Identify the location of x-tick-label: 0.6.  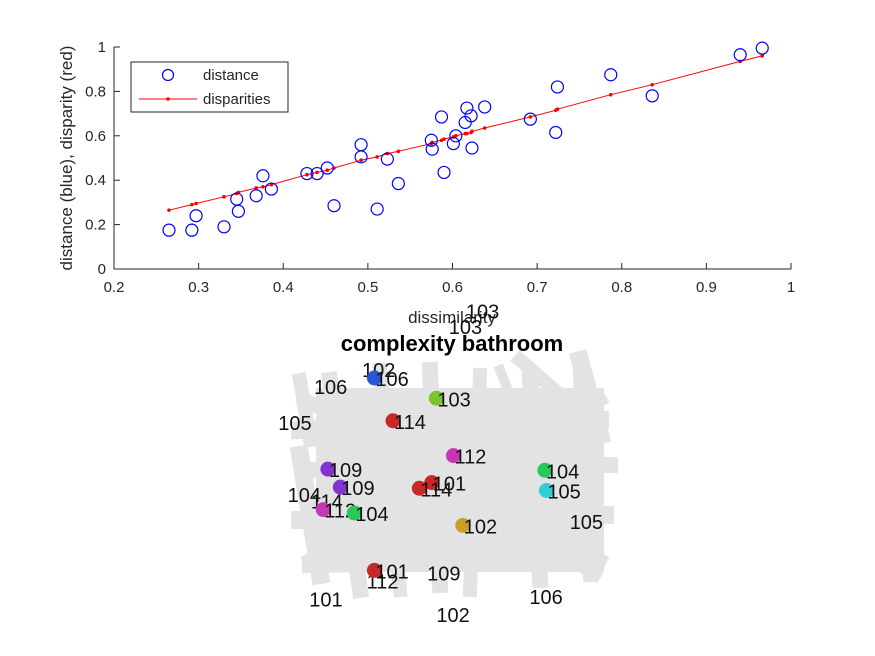
(452, 287).